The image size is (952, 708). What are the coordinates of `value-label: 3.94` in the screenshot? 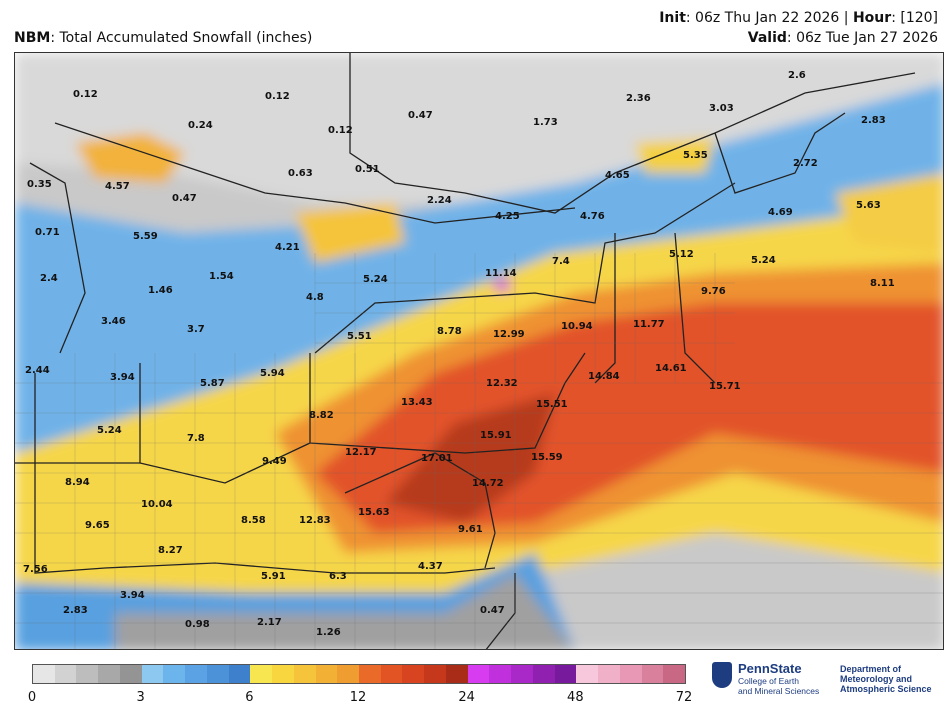 It's located at (122, 377).